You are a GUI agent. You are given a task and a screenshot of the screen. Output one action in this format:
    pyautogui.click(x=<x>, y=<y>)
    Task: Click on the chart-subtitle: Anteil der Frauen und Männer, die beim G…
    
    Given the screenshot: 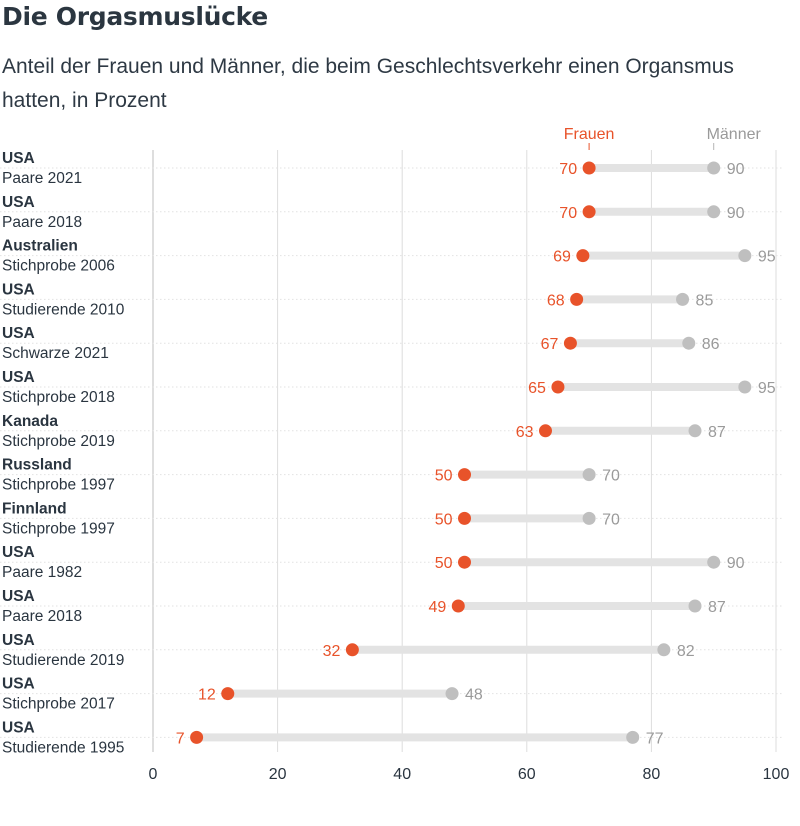 What is the action you would take?
    pyautogui.click(x=368, y=83)
    